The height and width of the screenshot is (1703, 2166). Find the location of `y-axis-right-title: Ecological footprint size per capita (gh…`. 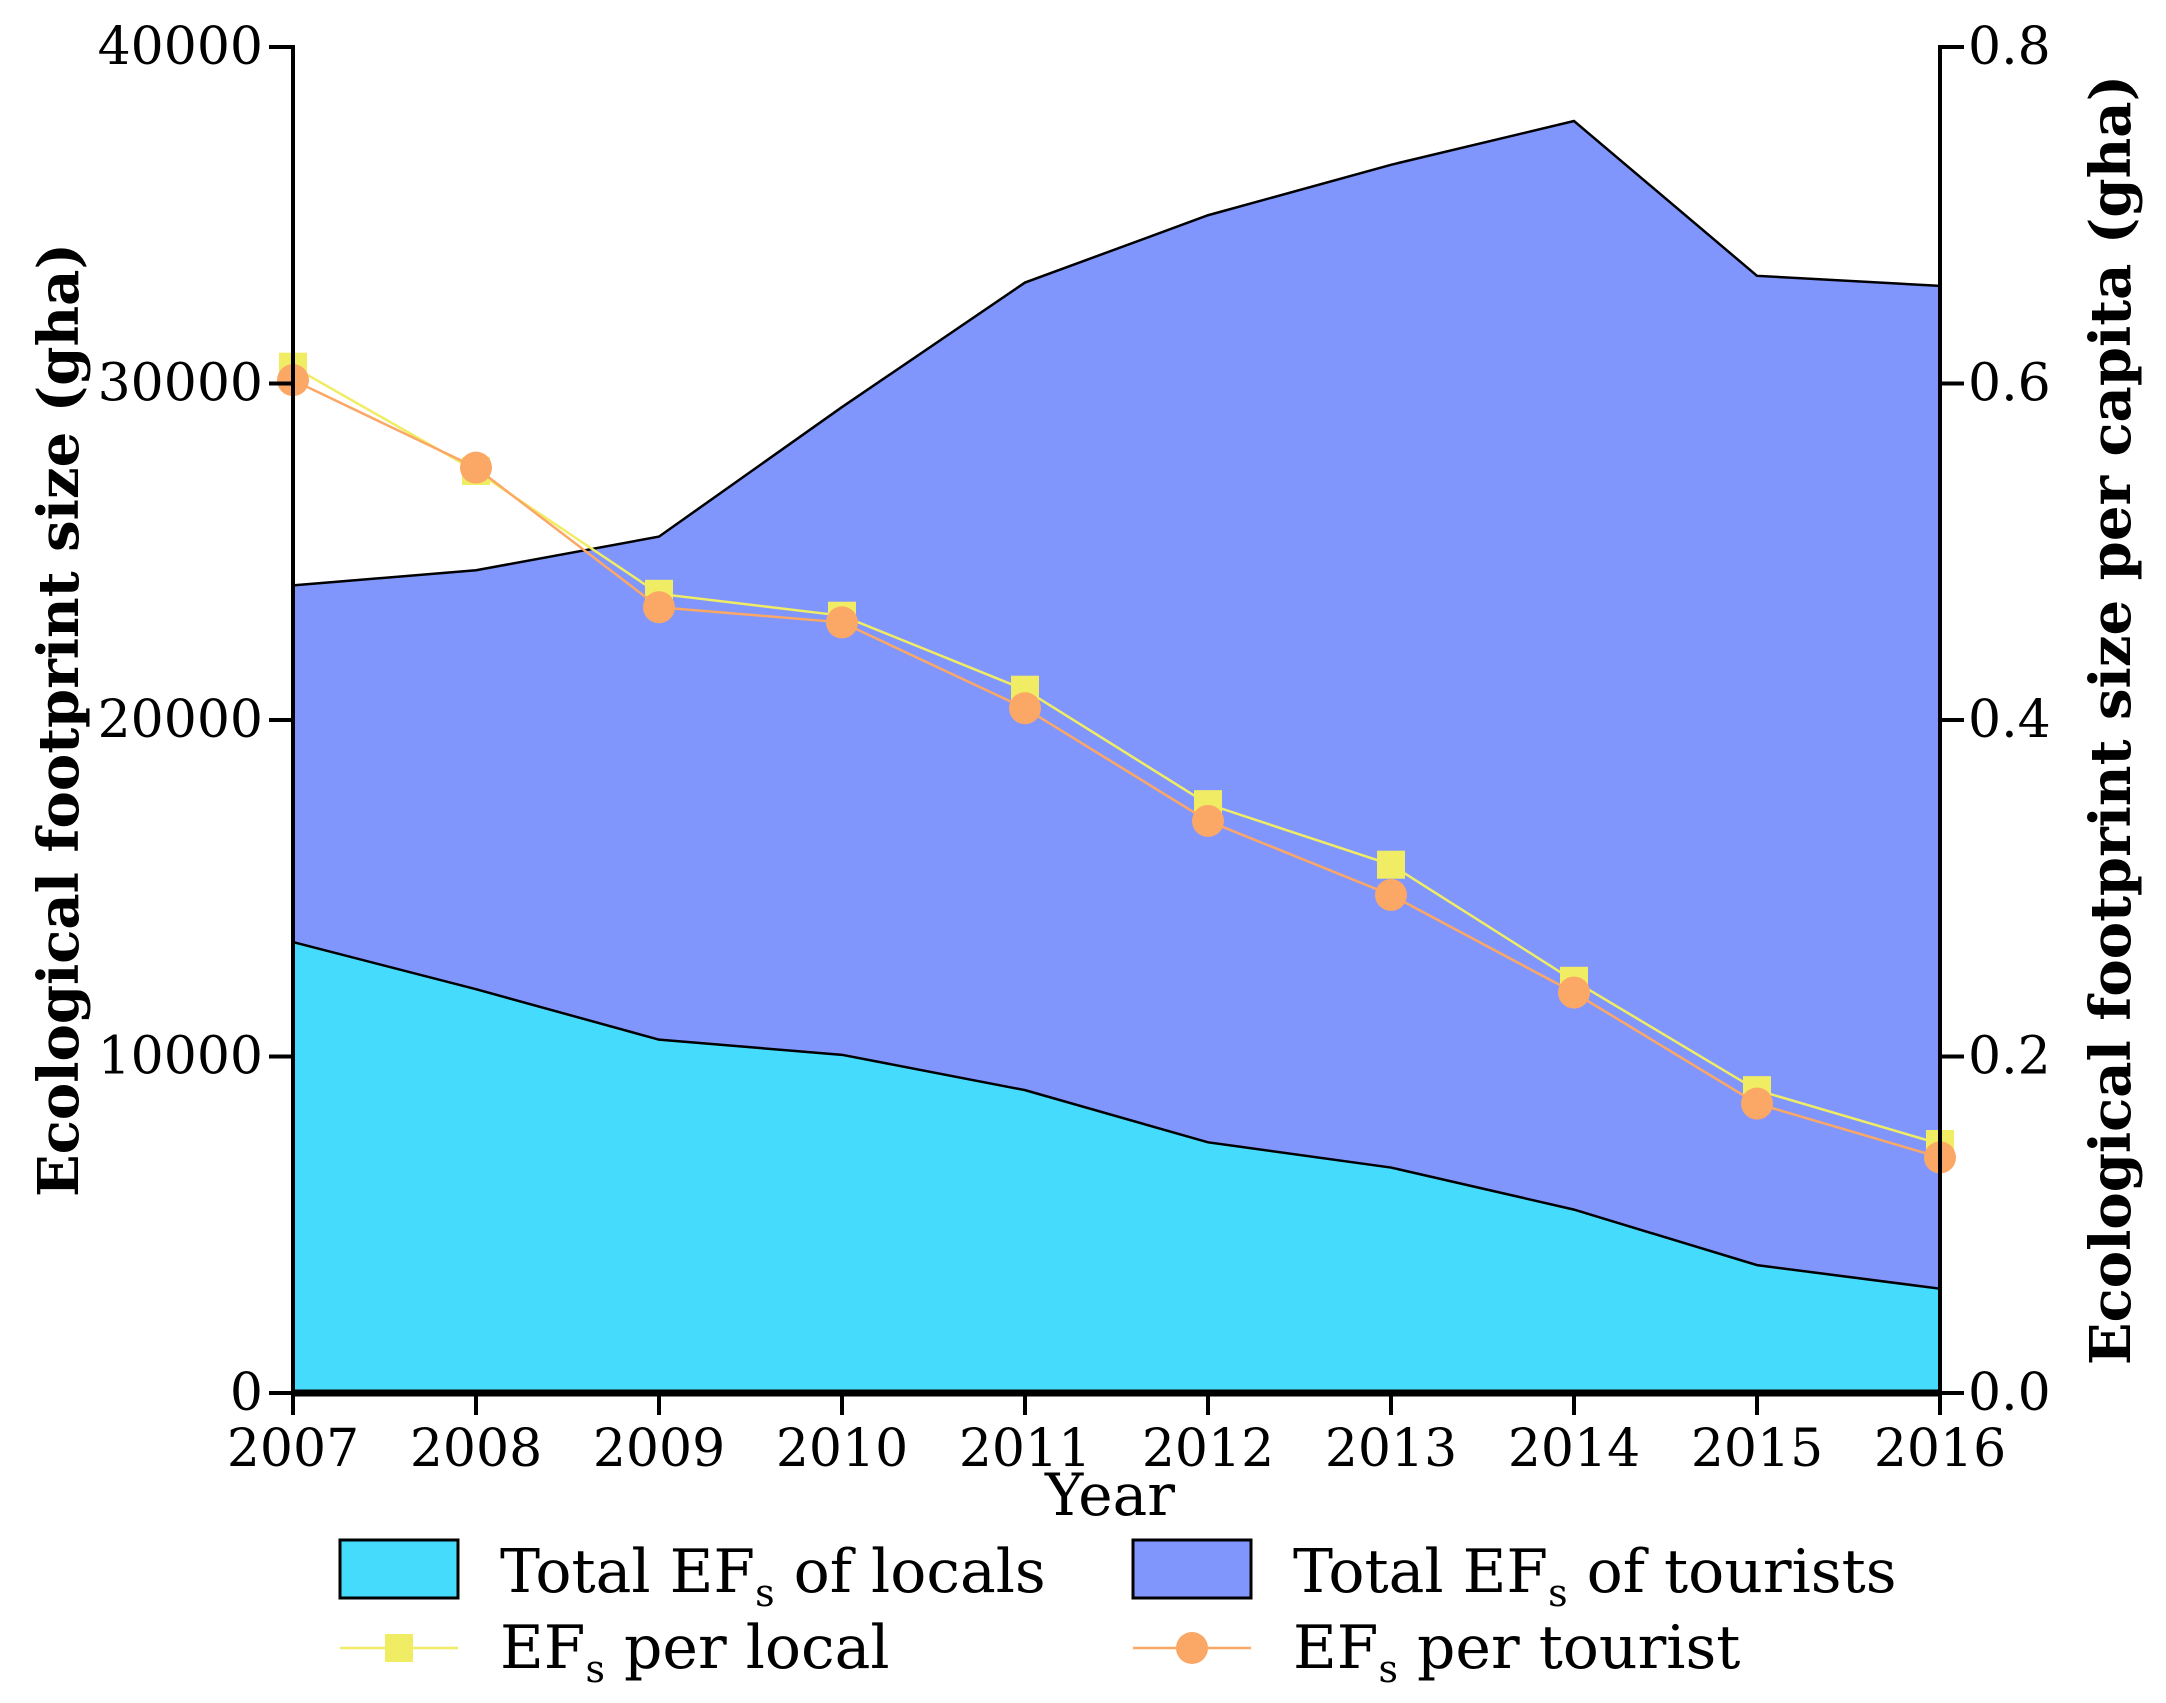

y-axis-right-title: Ecological footprint size per capita (gh… is located at coordinates (2111, 720).